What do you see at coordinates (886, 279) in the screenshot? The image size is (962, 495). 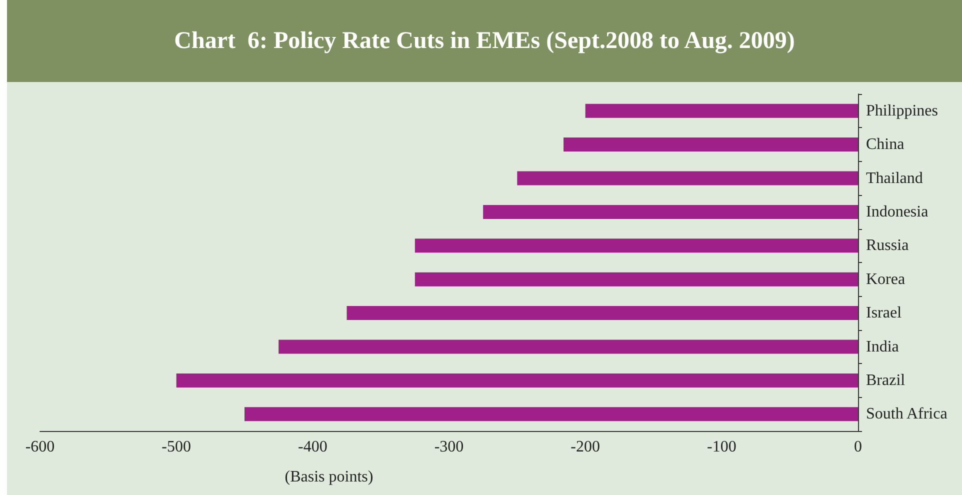 I see `y-tick-label: Korea` at bounding box center [886, 279].